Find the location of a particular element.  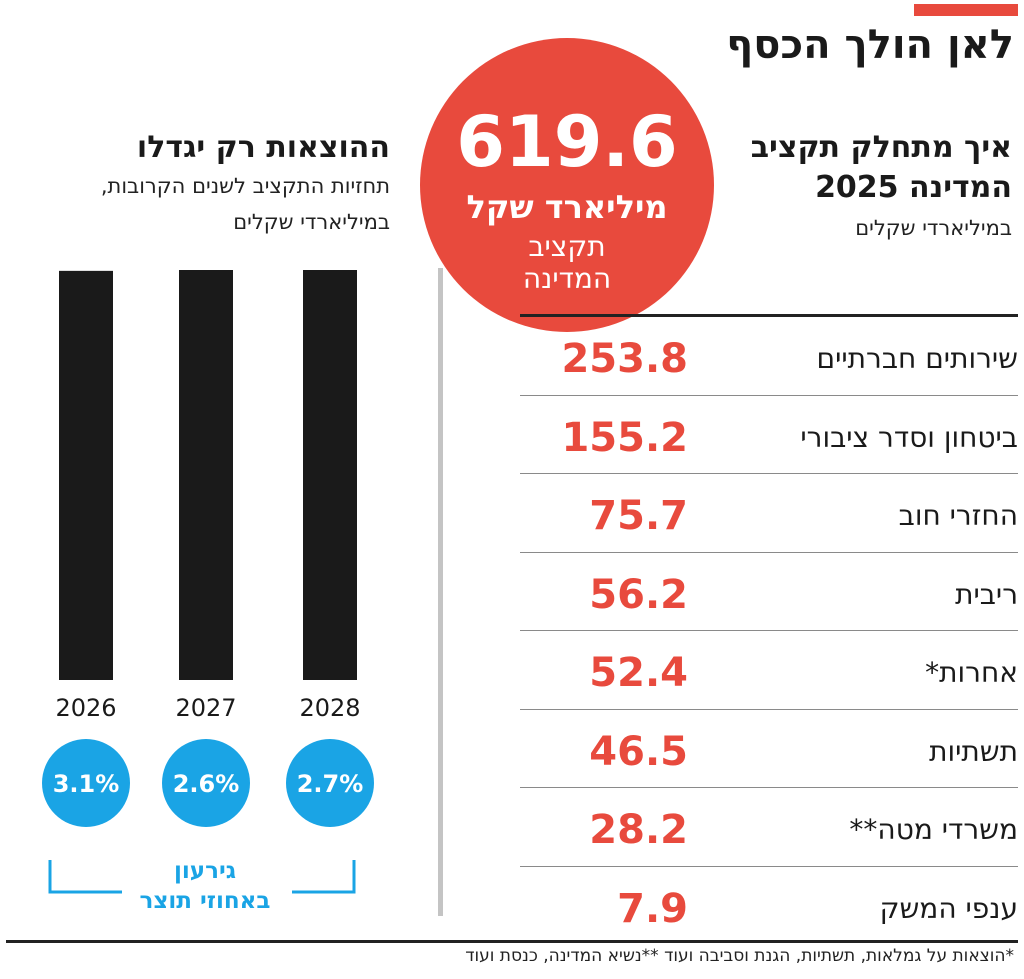

table-row: החזרי חוב 75.7 is located at coordinates (769, 513).